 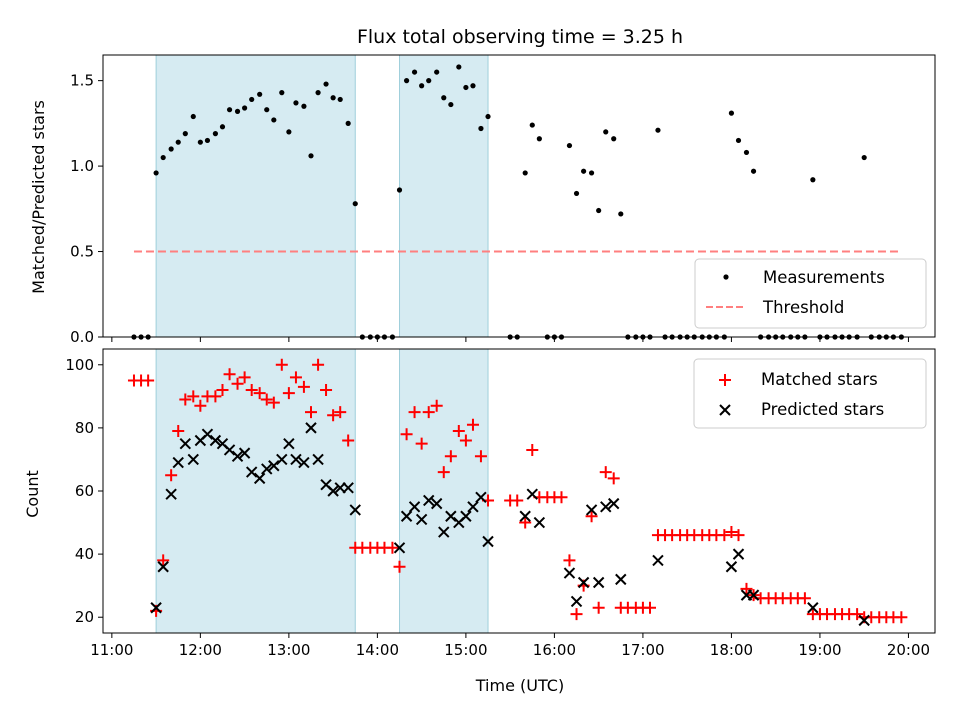 I want to click on legend-label-matched-stars: Matched stars, so click(x=819, y=379).